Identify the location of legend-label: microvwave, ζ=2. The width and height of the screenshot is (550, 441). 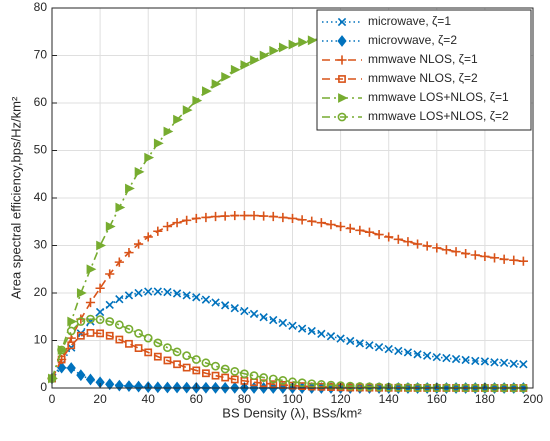
(412, 40).